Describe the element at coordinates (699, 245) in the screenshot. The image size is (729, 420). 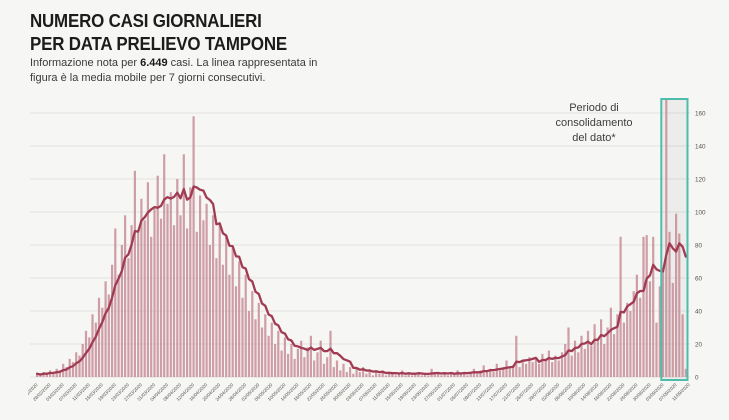
I see `y-axis-tick-label: 80` at that location.